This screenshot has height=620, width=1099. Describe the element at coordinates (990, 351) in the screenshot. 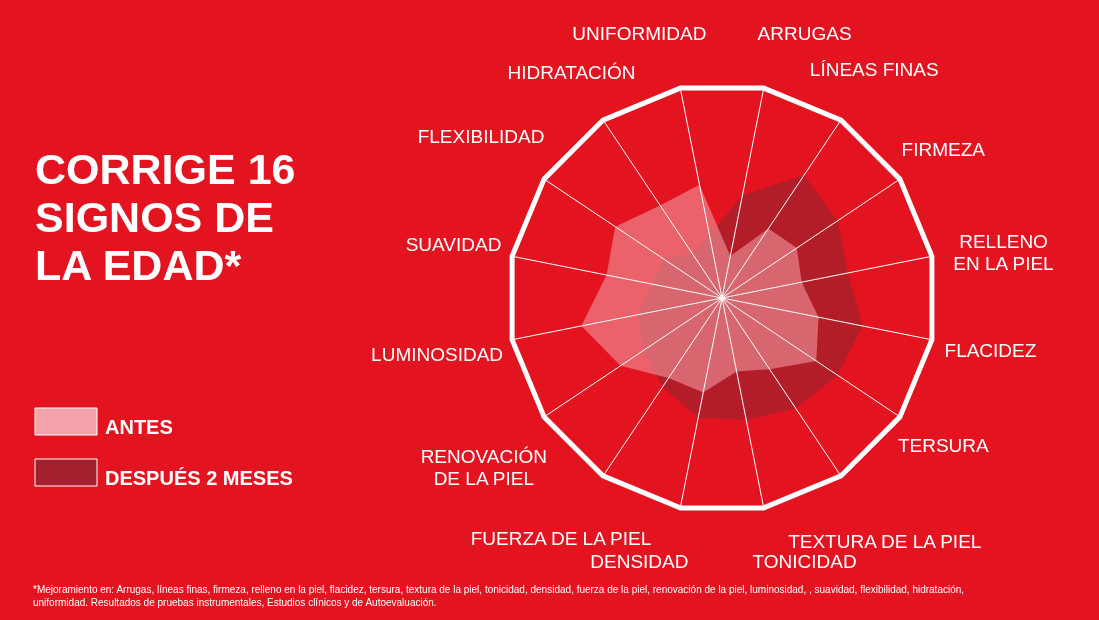

I see `spoke-label: FLACIDEZ` at that location.